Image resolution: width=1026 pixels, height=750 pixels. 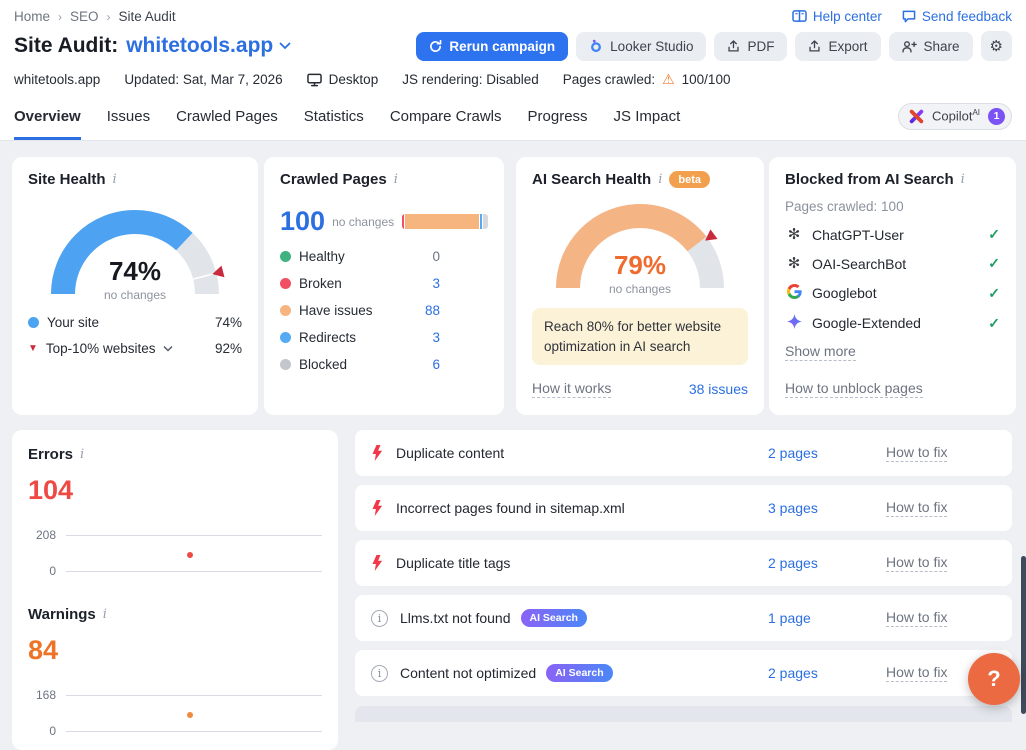 What do you see at coordinates (436, 364) in the screenshot?
I see `legend-value-link: 6` at bounding box center [436, 364].